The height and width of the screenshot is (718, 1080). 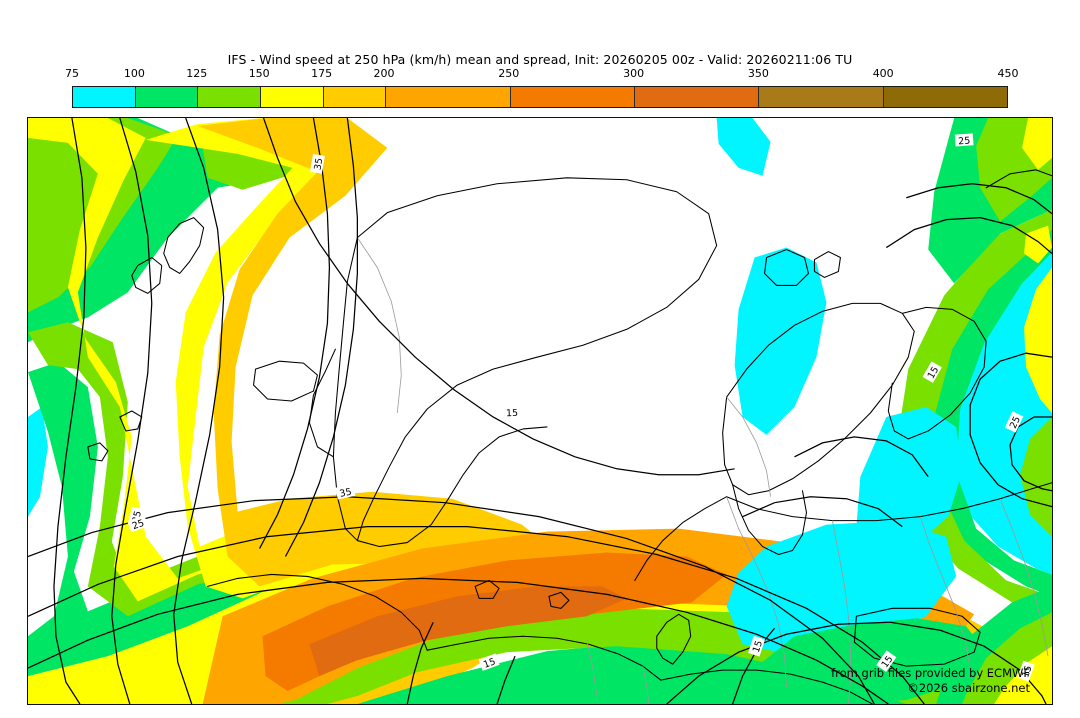 I want to click on colorbar-tick-200: 200, so click(x=384, y=73).